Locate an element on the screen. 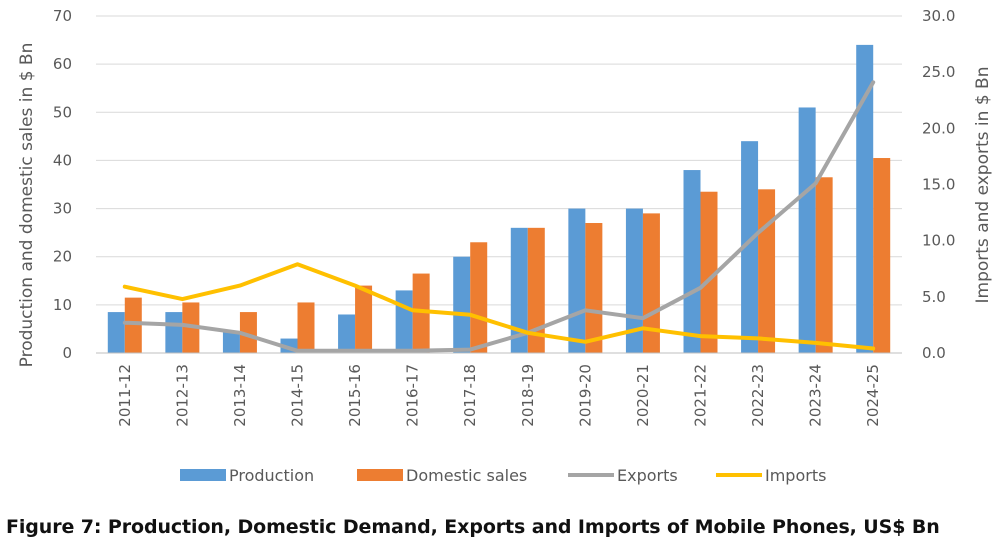 This screenshot has width=1001, height=553. y-tick-label: 50 is located at coordinates (62, 112).